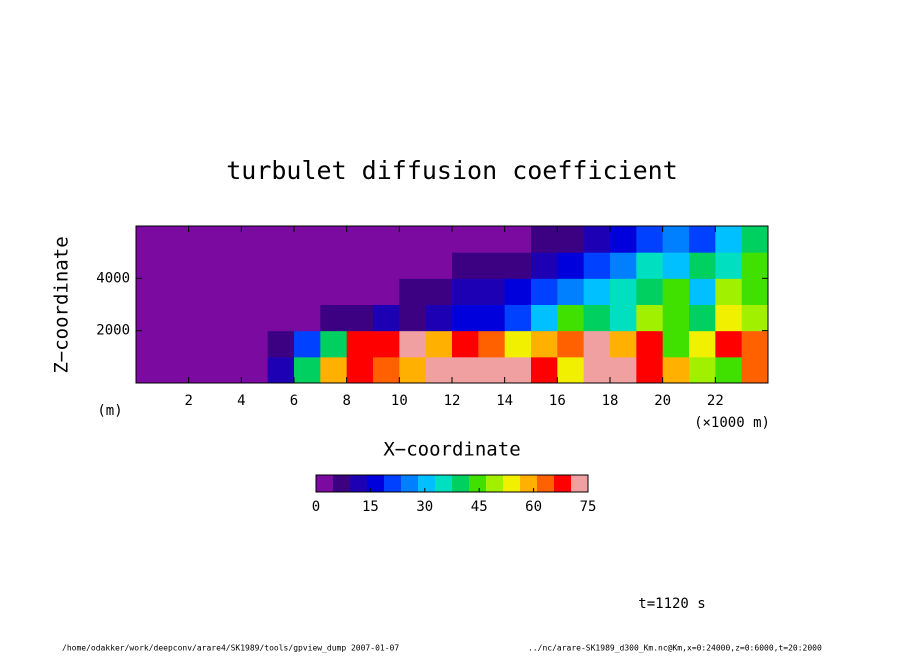 The height and width of the screenshot is (658, 904). Describe the element at coordinates (451, 450) in the screenshot. I see `x-axis-label: X−coordinate` at that location.